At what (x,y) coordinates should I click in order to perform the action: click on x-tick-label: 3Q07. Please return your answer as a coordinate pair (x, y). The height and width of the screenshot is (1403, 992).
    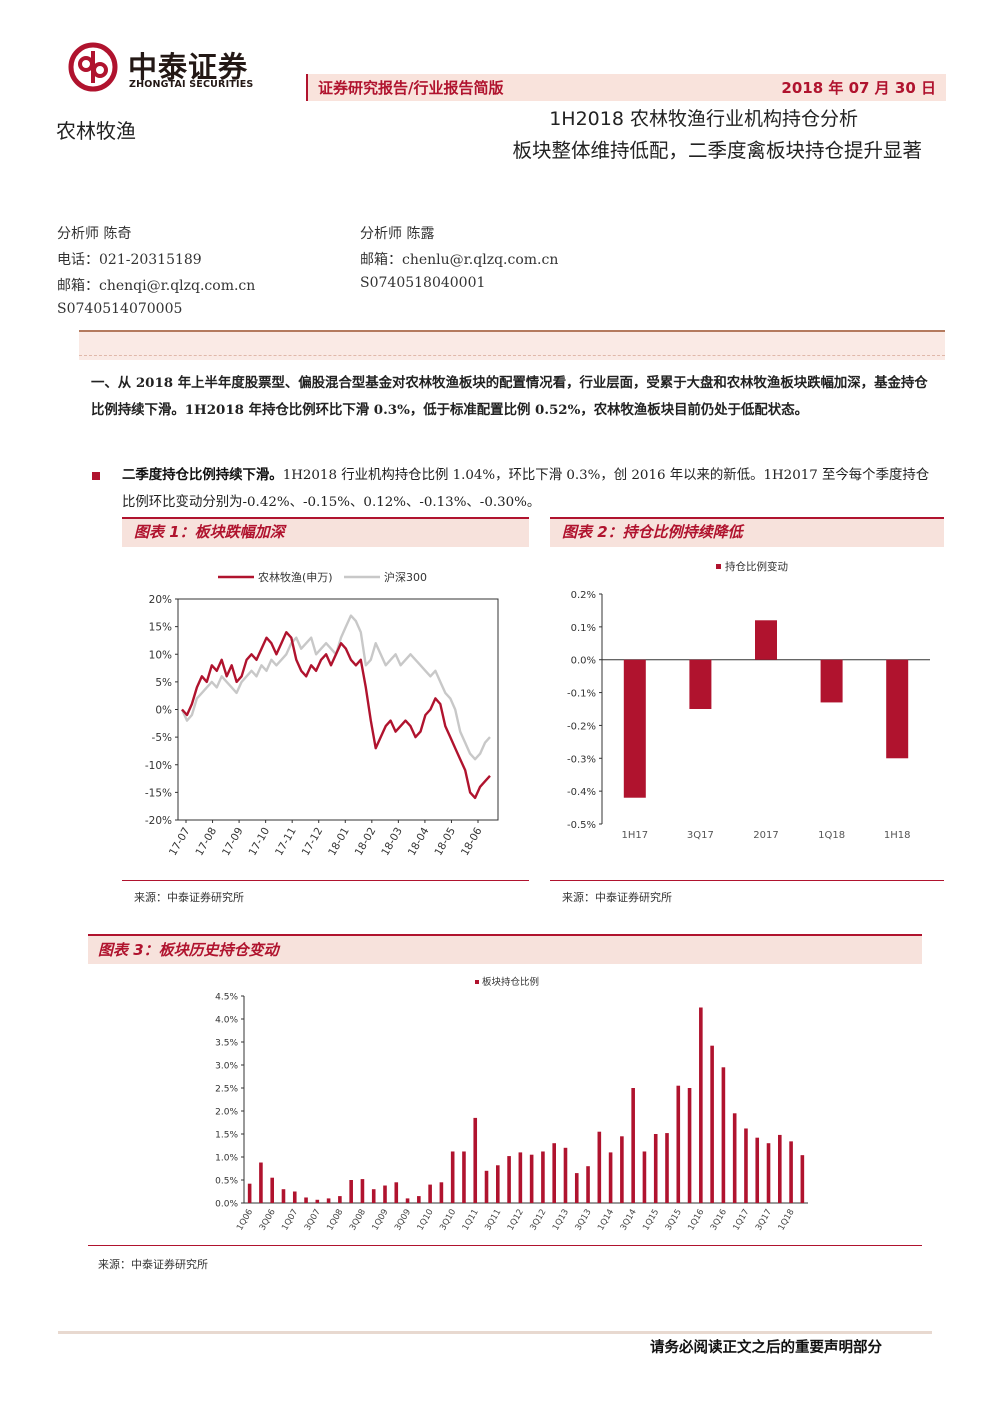
    Looking at the image, I should click on (313, 1220).